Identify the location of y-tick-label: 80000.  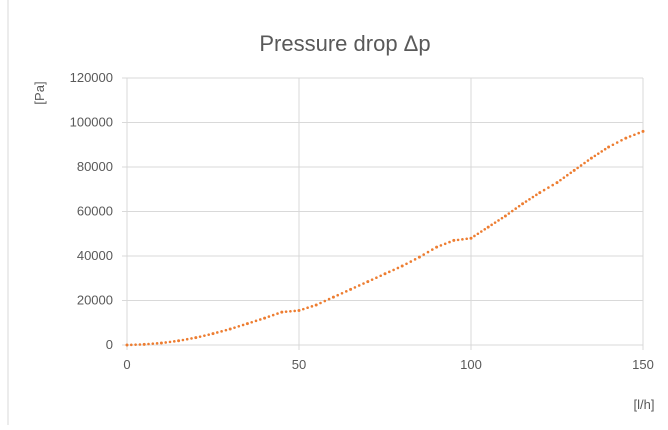
(95, 166).